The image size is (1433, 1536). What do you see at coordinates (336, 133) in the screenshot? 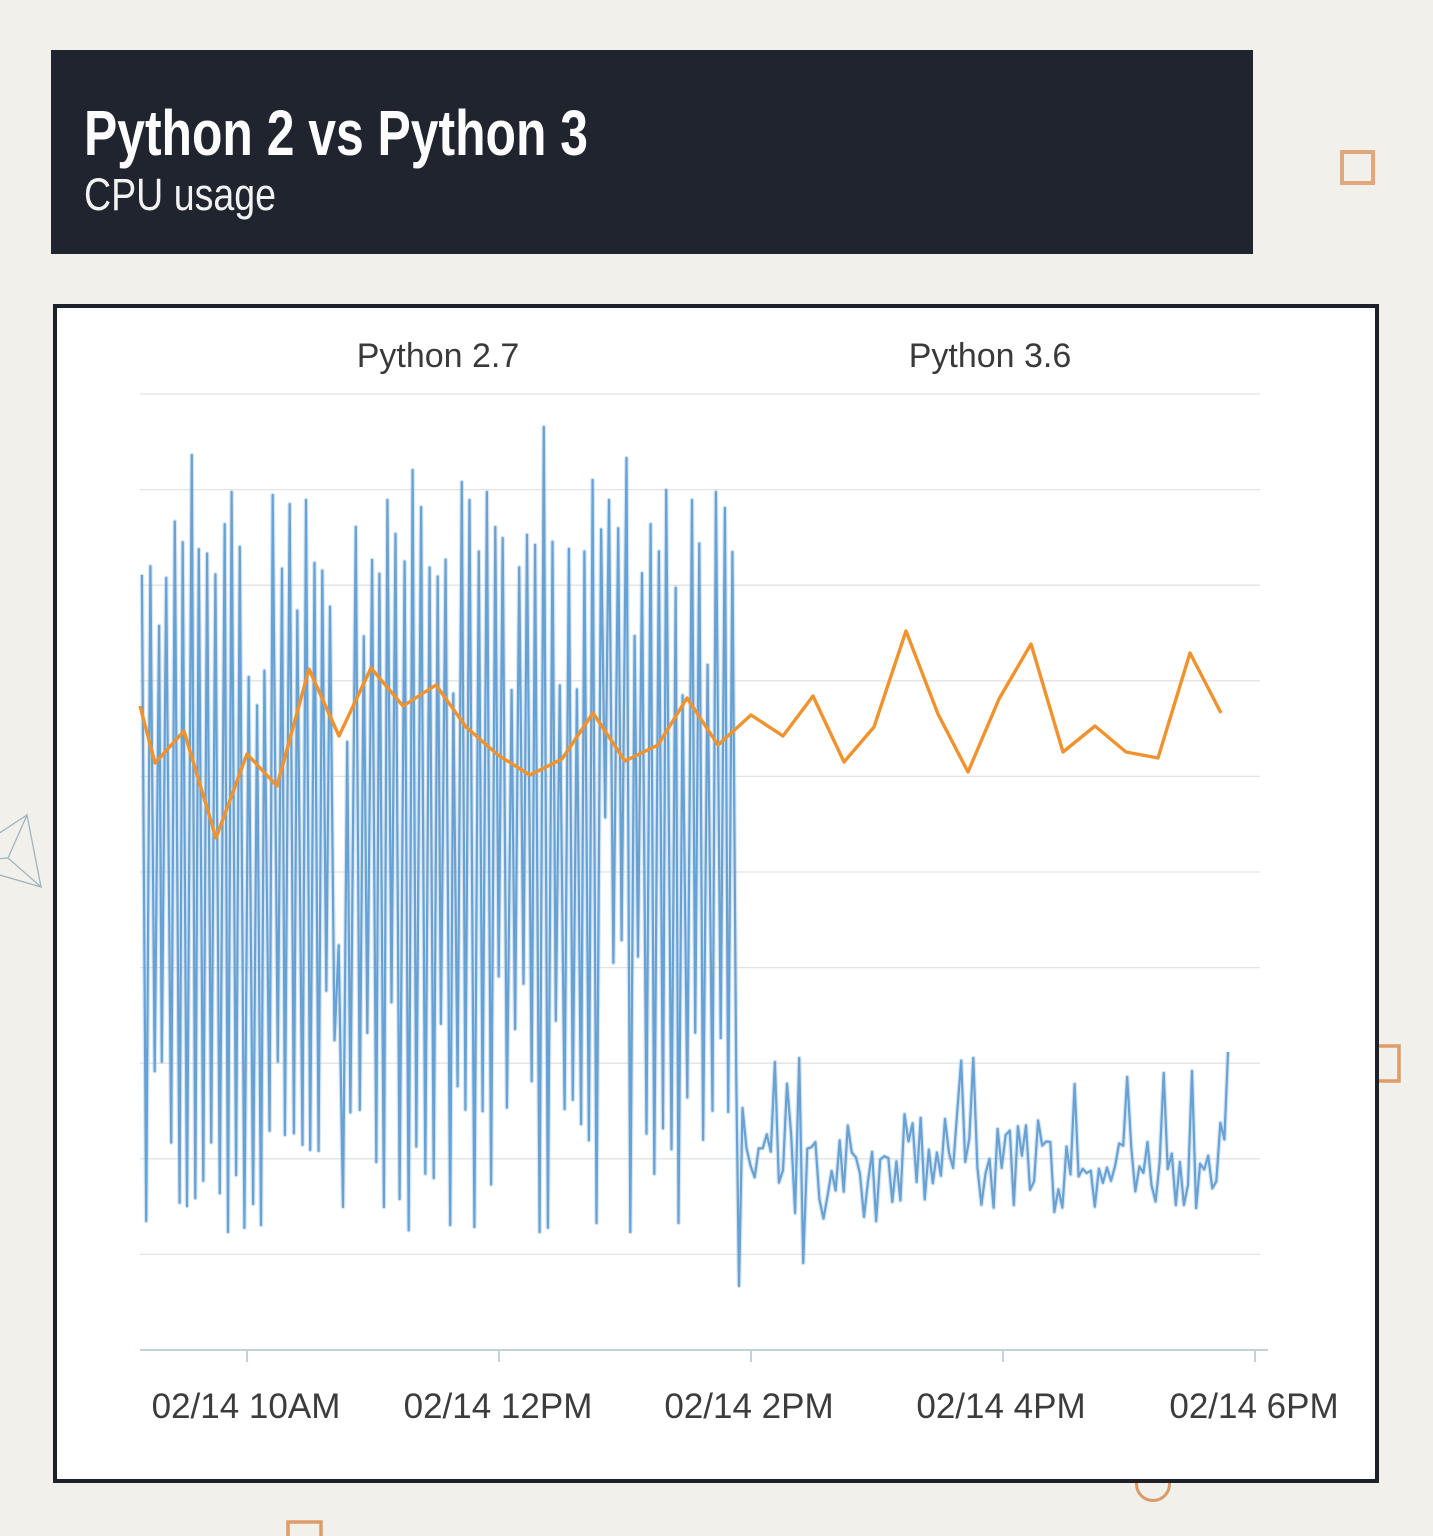
I see `svg-text: Python 2 vs Python 3` at bounding box center [336, 133].